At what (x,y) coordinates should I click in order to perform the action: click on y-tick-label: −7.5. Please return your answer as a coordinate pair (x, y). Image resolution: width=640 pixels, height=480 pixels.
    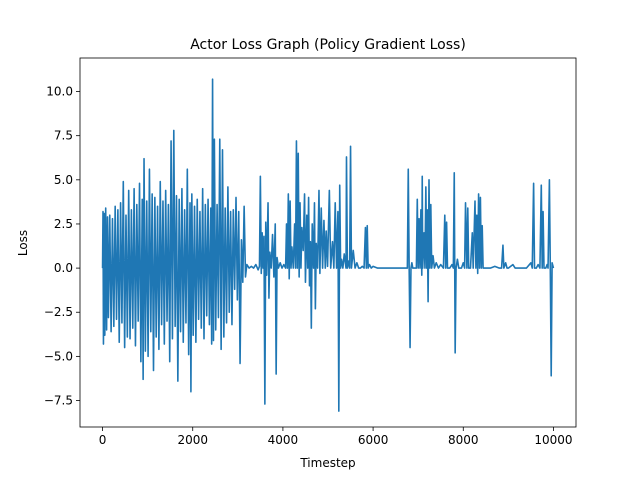
    Looking at the image, I should click on (58, 401).